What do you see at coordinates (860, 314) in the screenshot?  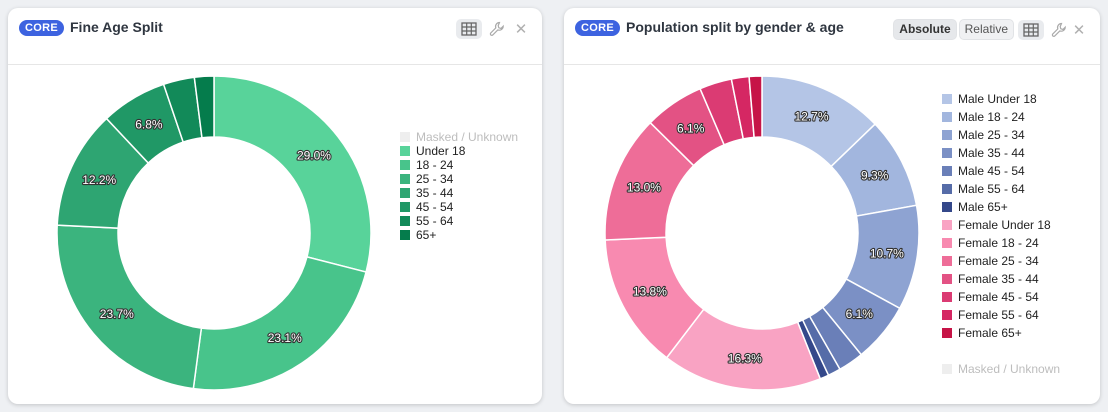 I see `data-label-male-35-44: 6.1%` at bounding box center [860, 314].